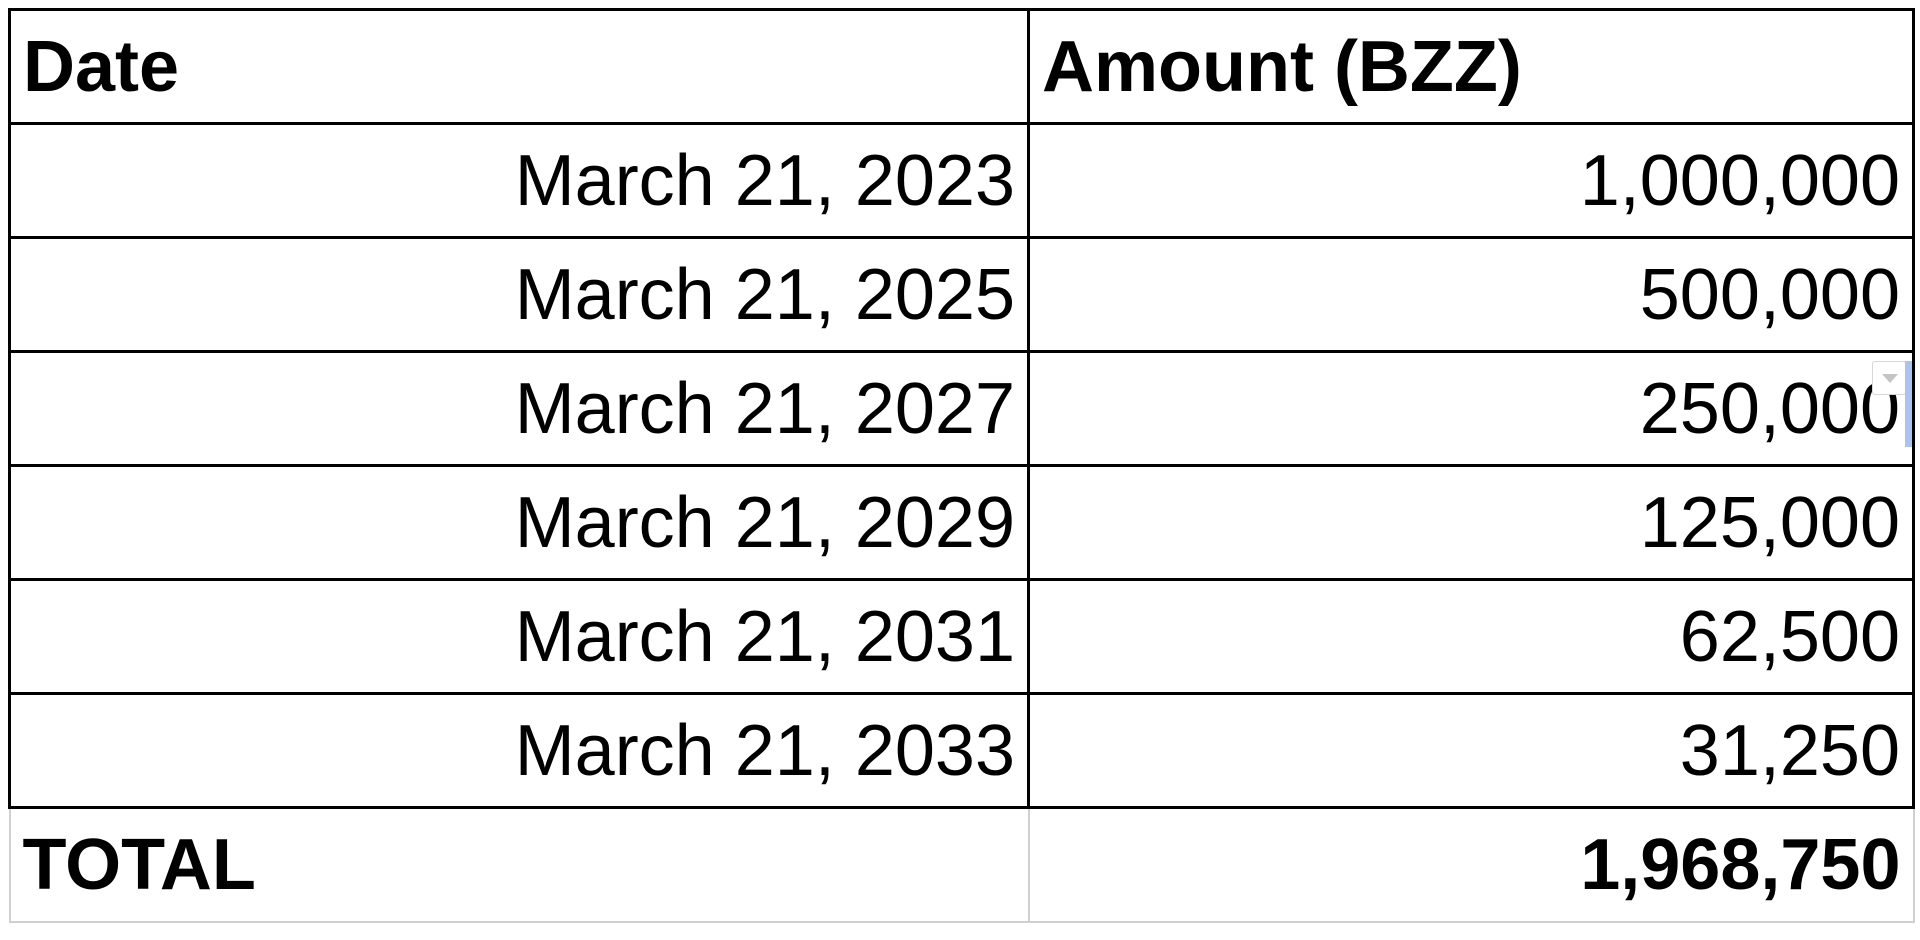 This screenshot has height=940, width=1920. Describe the element at coordinates (1769, 408) in the screenshot. I see `amount-value: 250,000` at that location.